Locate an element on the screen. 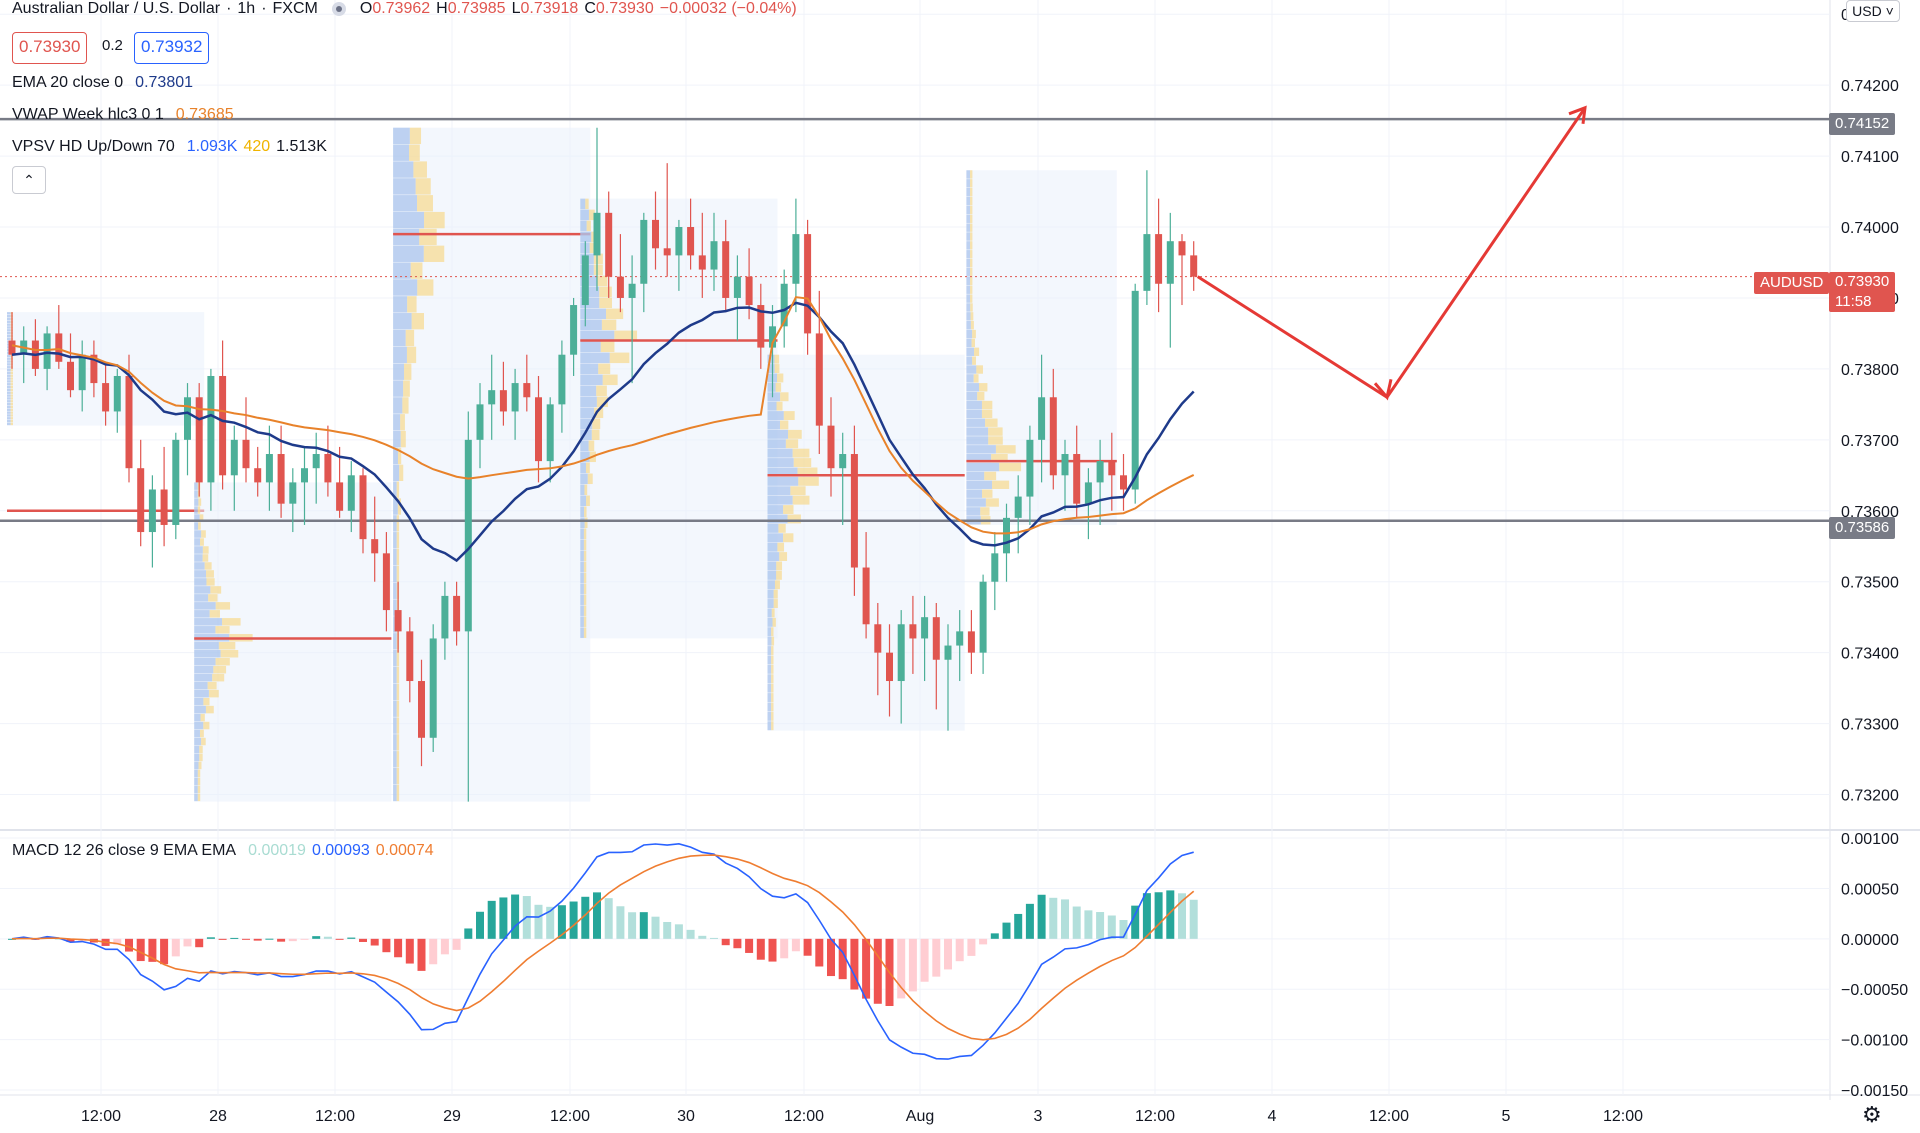  price-axis-label: 0.73300 is located at coordinates (1870, 725).